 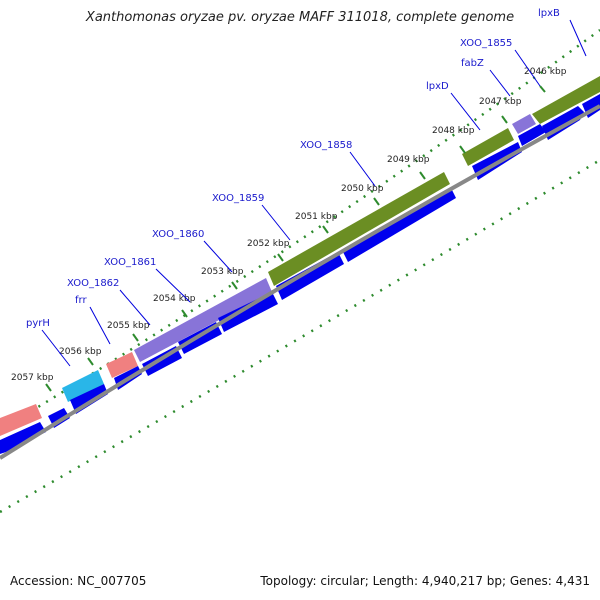 I want to click on feature-lpxD, so click(x=488, y=147).